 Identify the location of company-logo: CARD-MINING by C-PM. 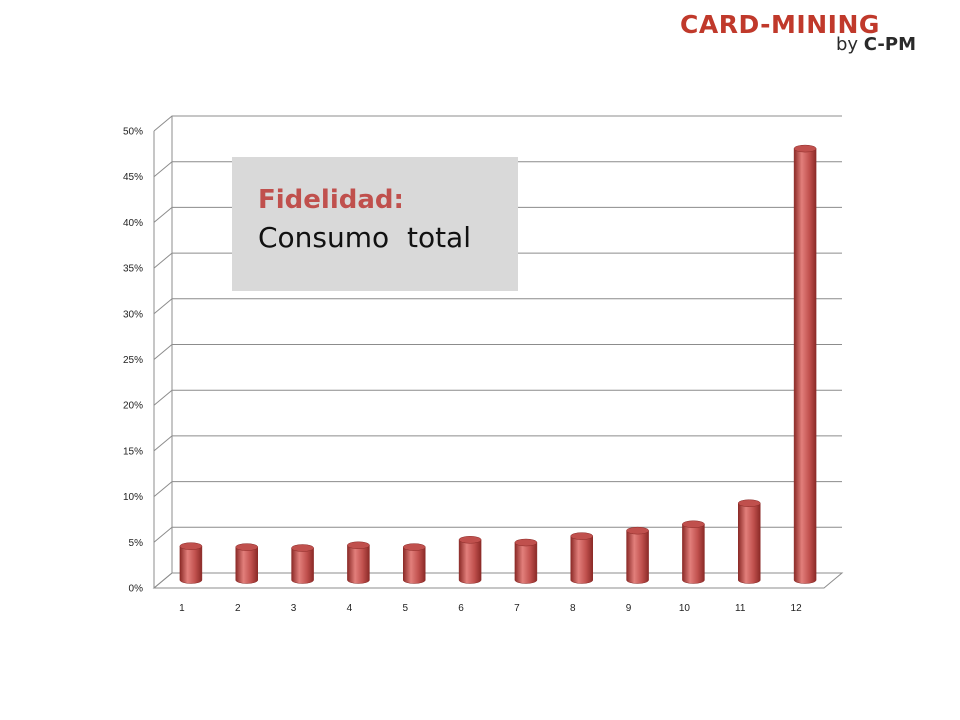
(799, 33).